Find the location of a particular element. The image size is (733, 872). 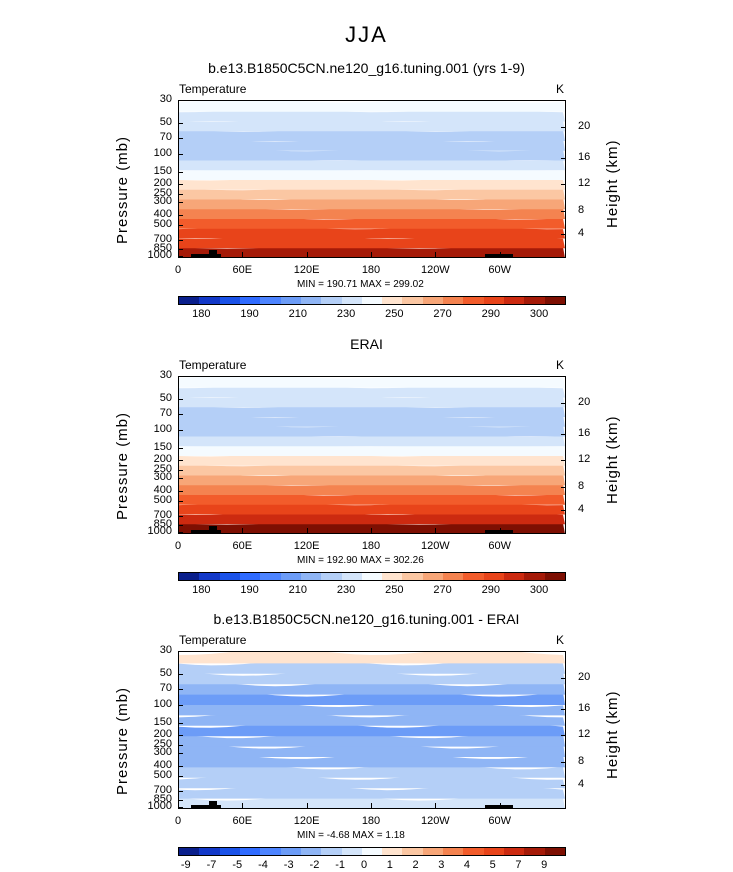

y-tick-label: 400 is located at coordinates (162, 765).